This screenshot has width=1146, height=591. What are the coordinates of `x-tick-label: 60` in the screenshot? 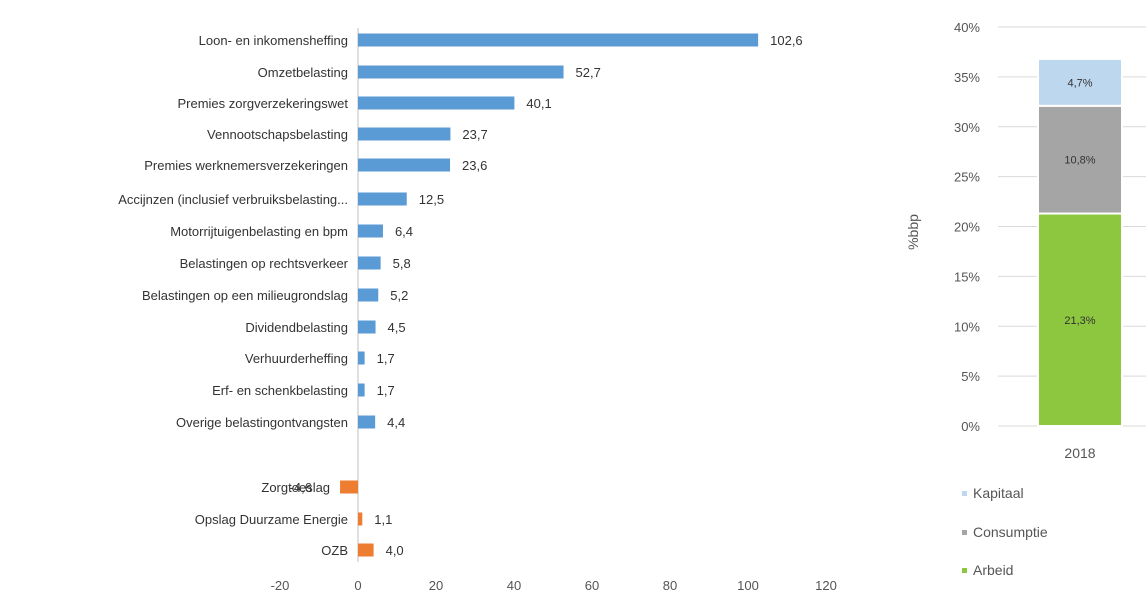 It's located at (592, 584).